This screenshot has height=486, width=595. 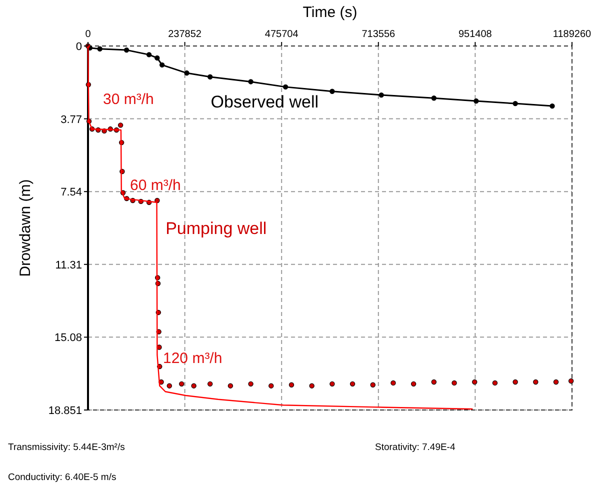 I want to click on text: Transmissivity: 5.44E-3m²/s, so click(x=67, y=447).